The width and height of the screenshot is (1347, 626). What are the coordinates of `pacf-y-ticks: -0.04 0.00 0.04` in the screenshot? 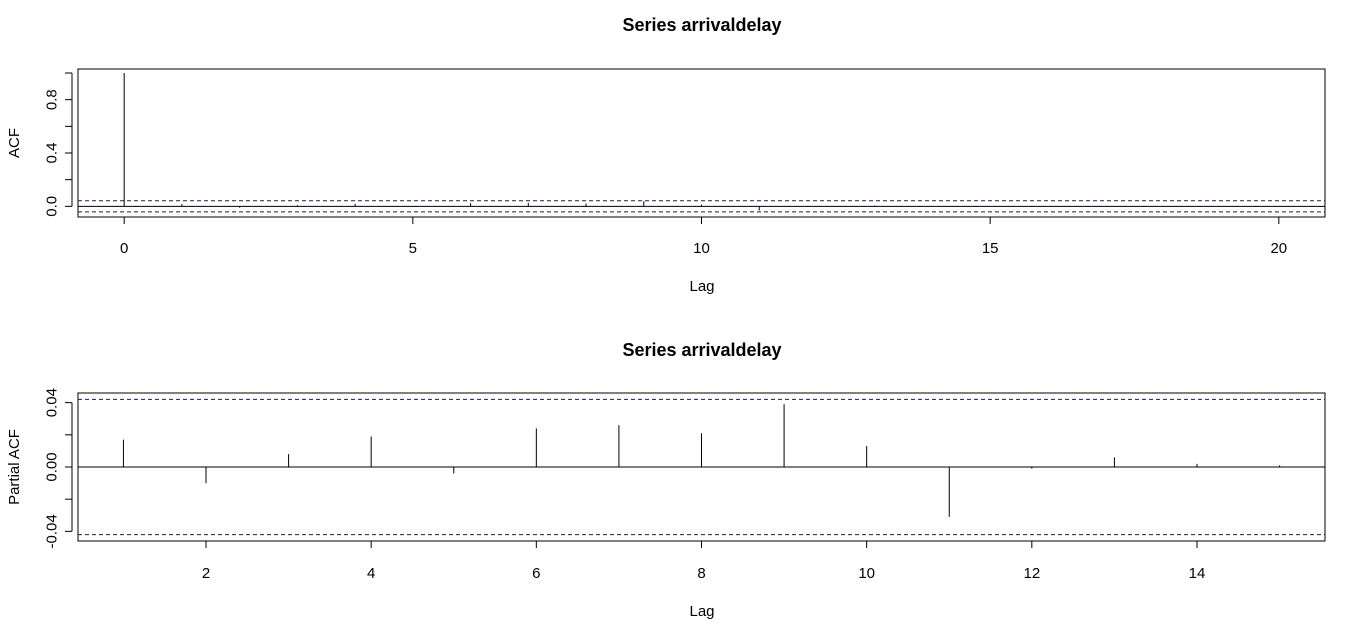 It's located at (58, 468).